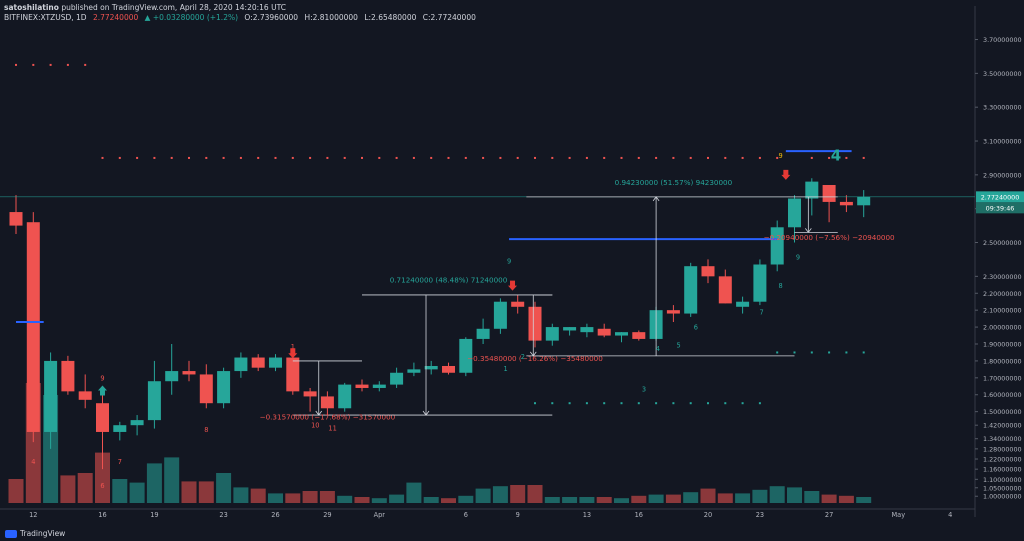  I want to click on y-tick-label: 2.30000000, so click(1002, 277).